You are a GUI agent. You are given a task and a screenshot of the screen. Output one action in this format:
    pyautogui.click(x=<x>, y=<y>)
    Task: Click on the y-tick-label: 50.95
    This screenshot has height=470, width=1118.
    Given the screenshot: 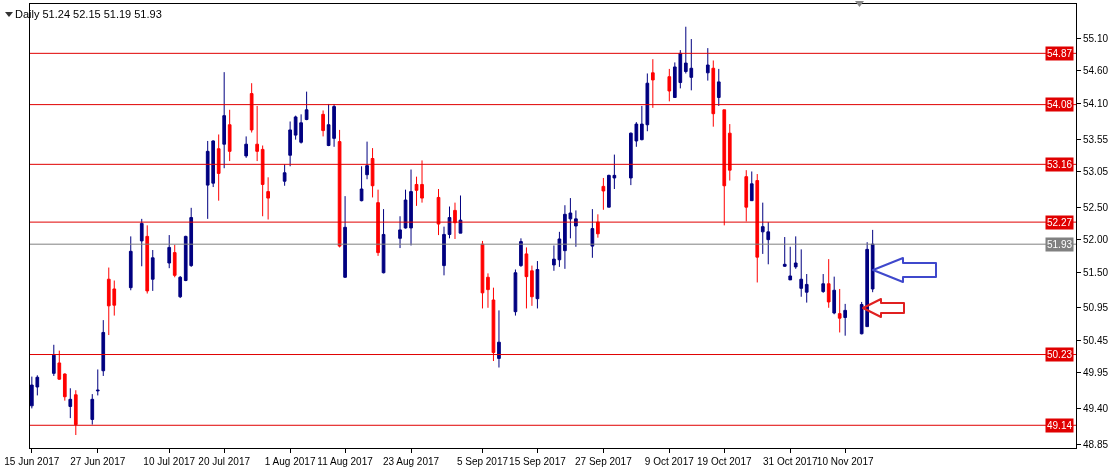 What is the action you would take?
    pyautogui.click(x=1096, y=308)
    